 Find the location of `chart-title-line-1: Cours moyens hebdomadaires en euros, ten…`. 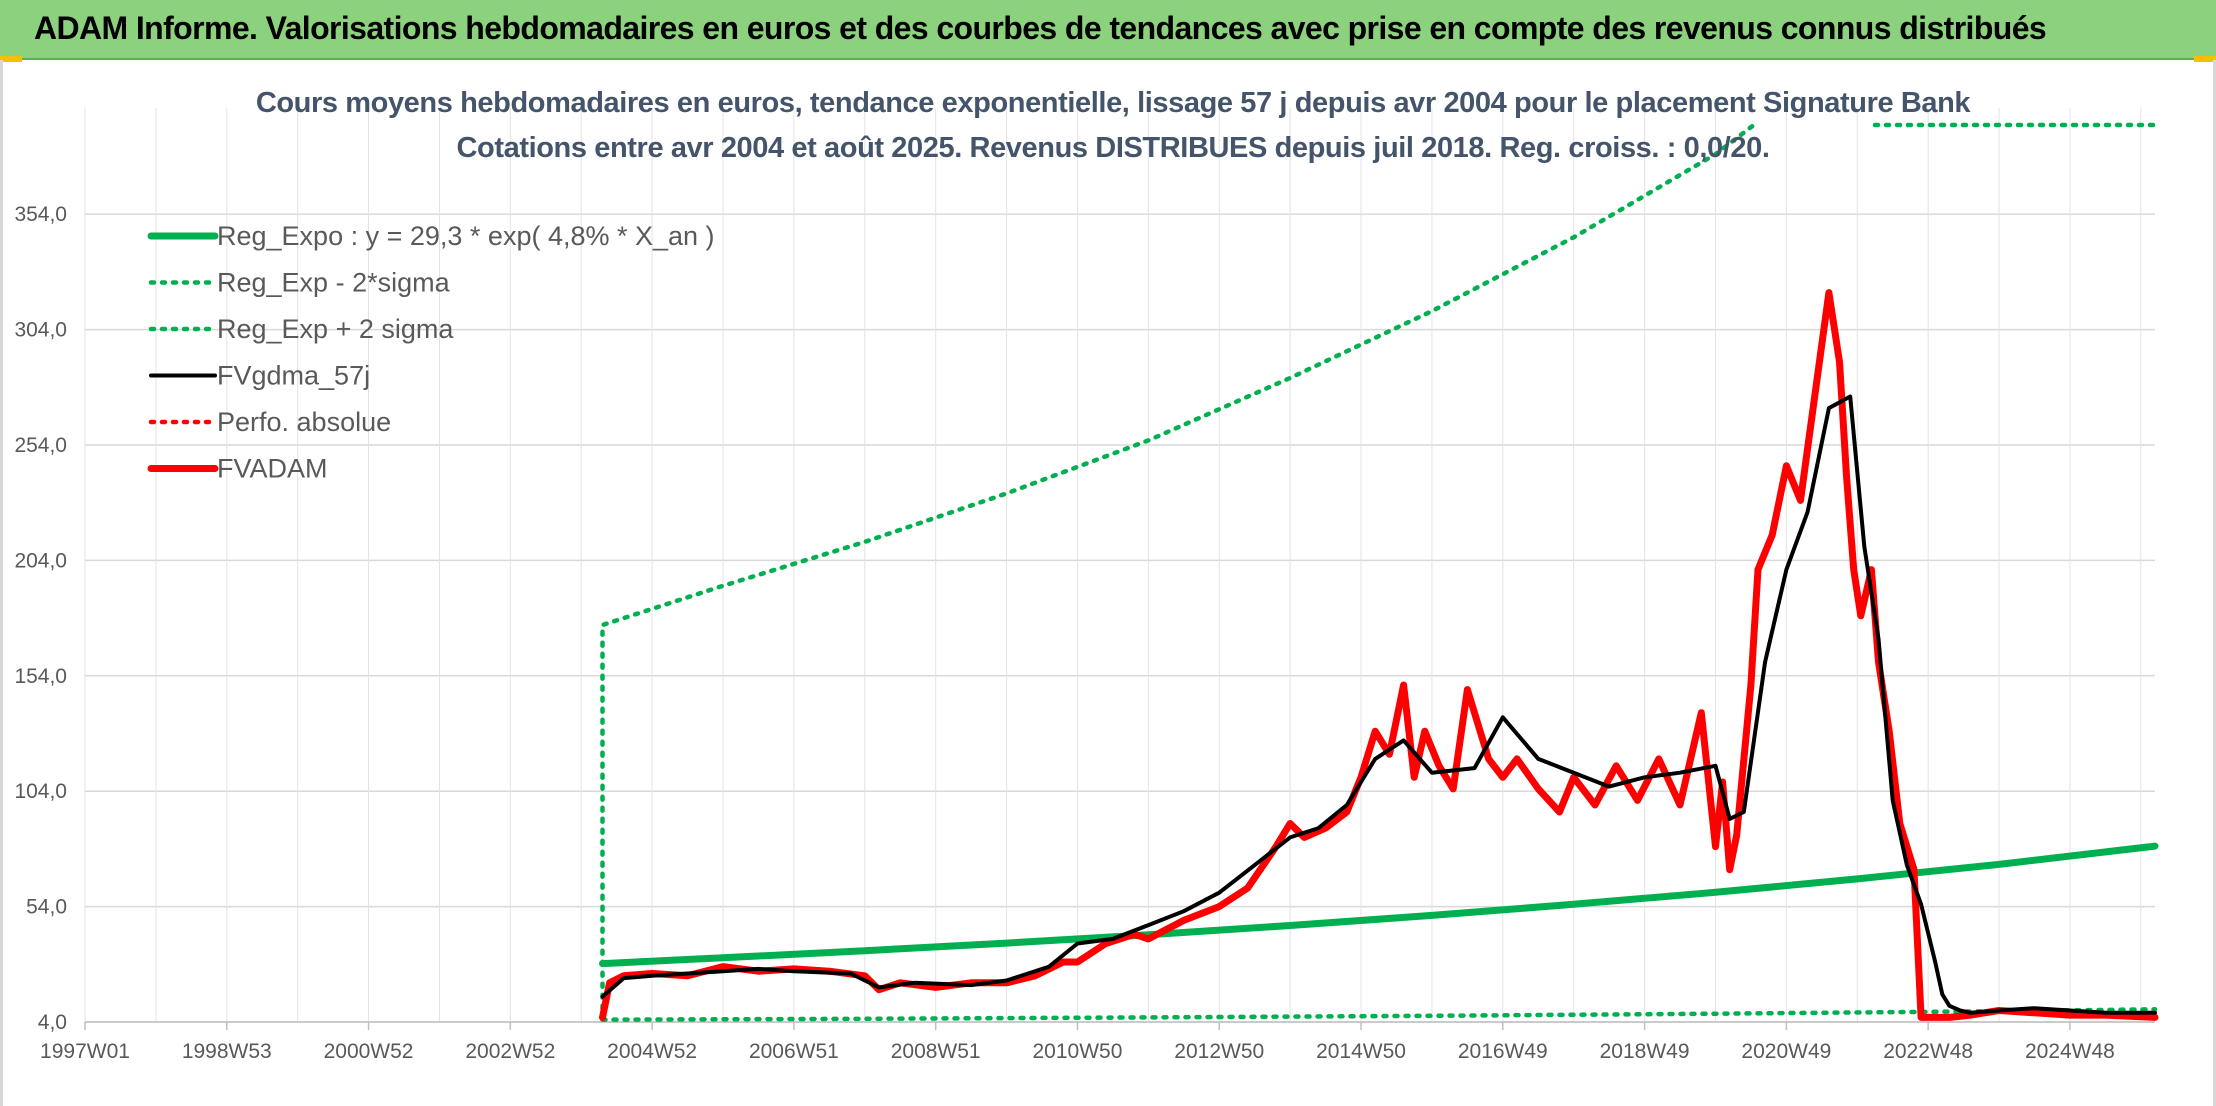

chart-title-line-1: Cours moyens hebdomadaires en euros, ten… is located at coordinates (1114, 103).